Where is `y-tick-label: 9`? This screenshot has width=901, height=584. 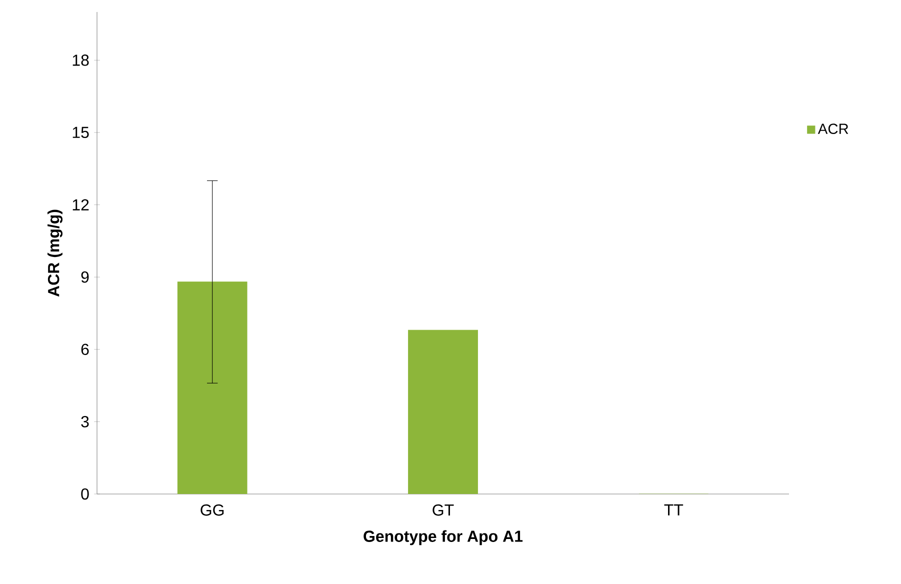
y-tick-label: 9 is located at coordinates (85, 277).